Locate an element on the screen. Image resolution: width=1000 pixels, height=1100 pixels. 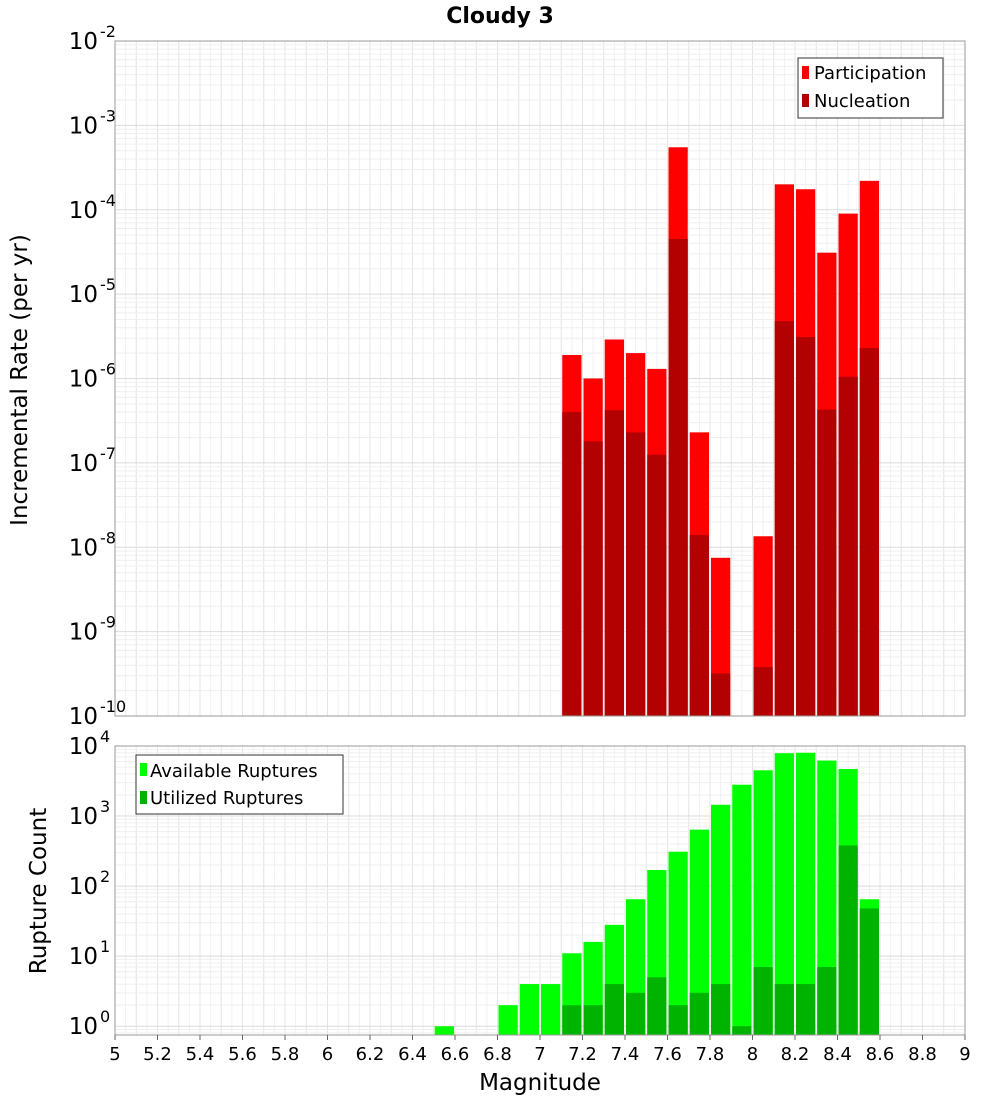
x-tick-label: 8 is located at coordinates (752, 1054).